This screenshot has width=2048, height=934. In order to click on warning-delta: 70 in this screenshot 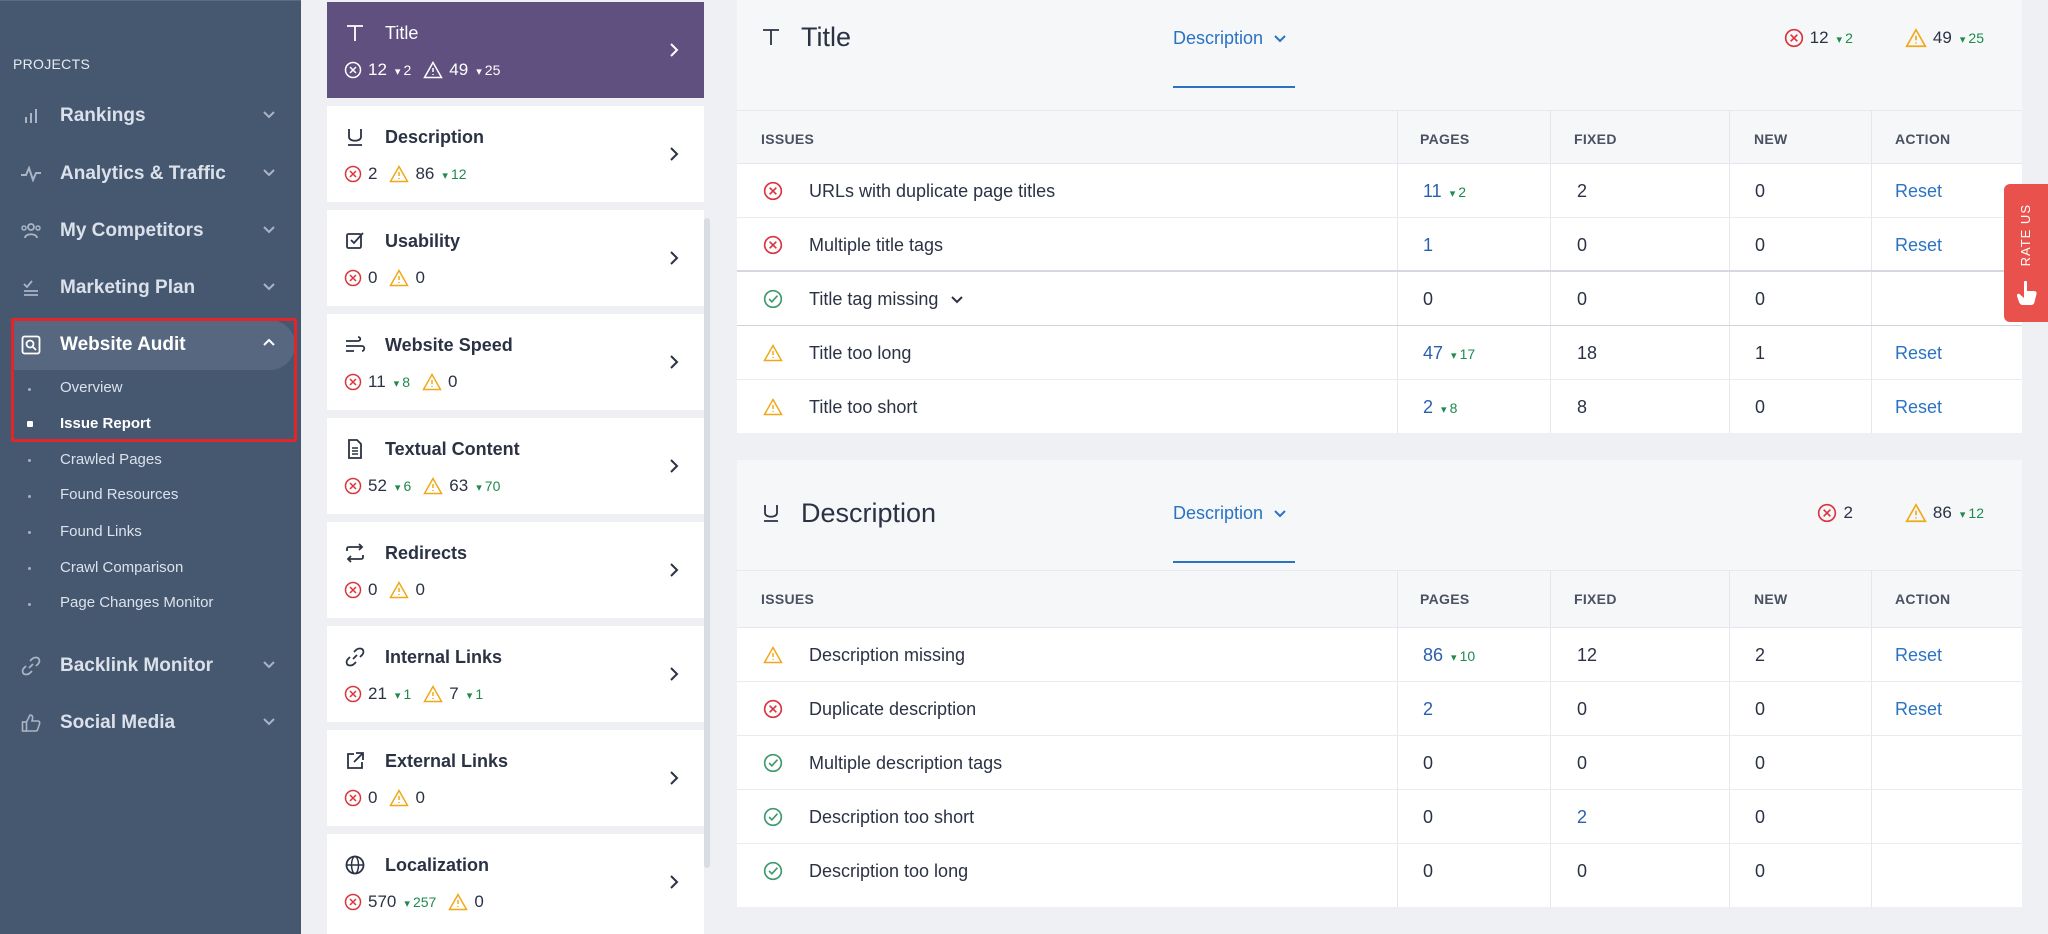, I will do `click(488, 486)`.